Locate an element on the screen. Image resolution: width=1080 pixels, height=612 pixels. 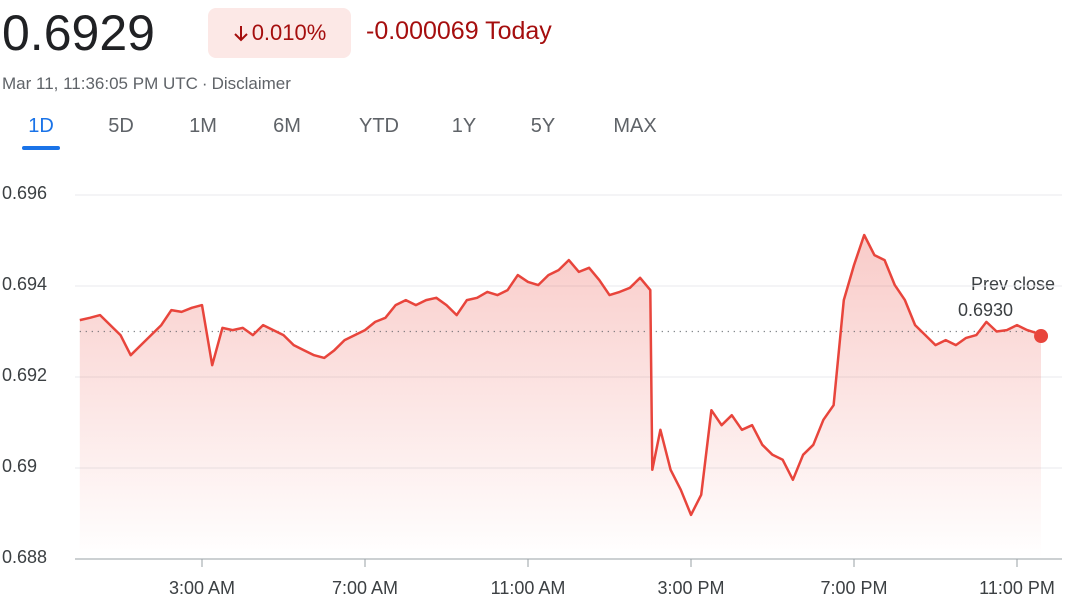
y-tick-label: 0.69 is located at coordinates (19, 466).